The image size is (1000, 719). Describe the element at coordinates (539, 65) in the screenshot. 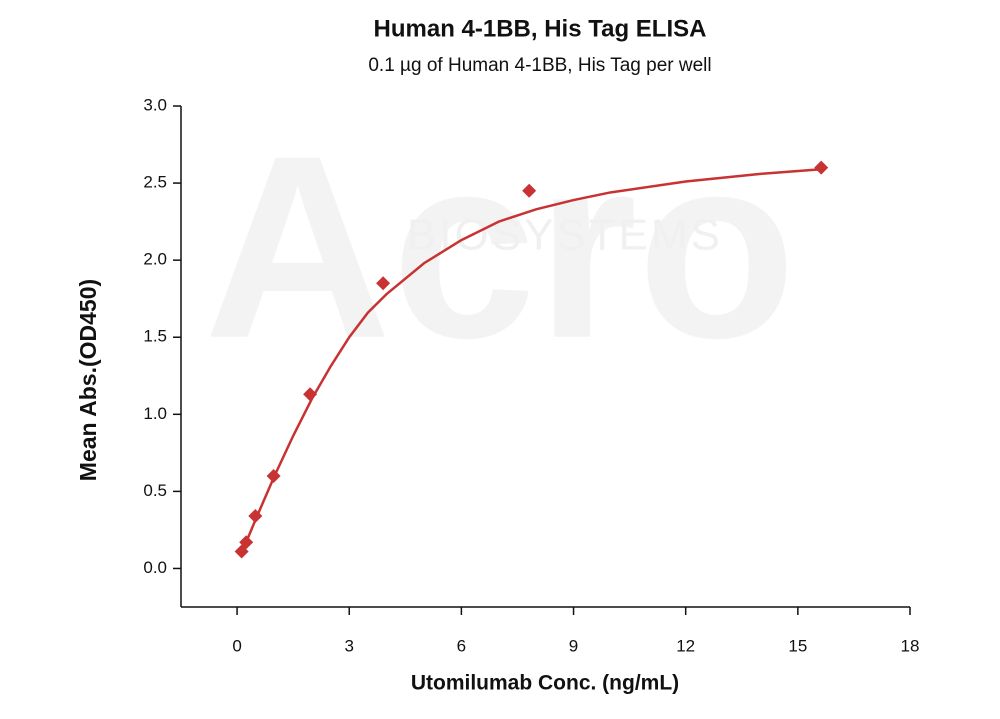

I see `chart-subtitle: 0.1 µg of Human 4-1BB, His Tag per well` at that location.